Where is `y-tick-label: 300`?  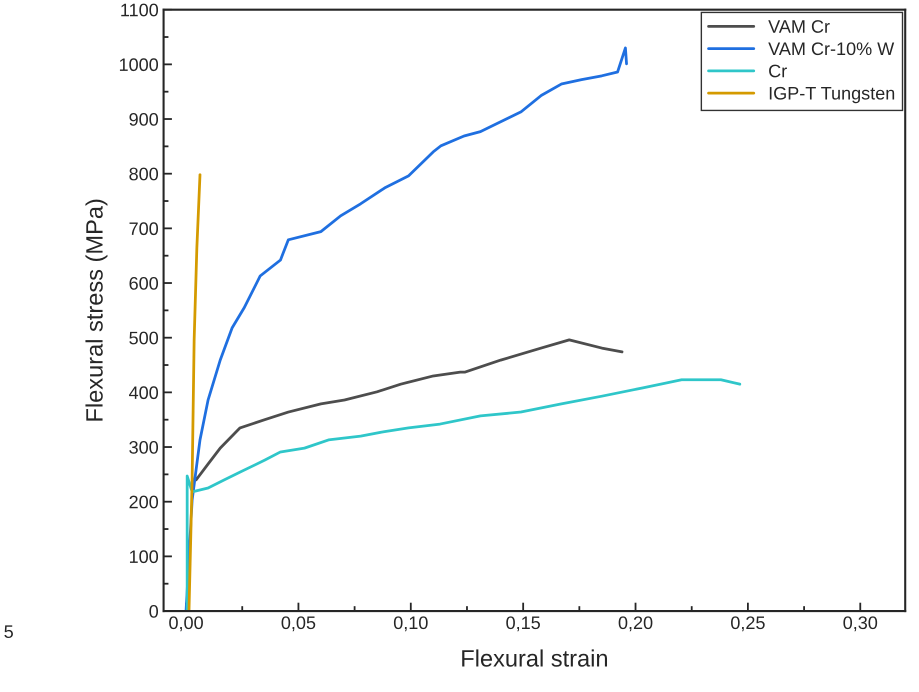 y-tick-label: 300 is located at coordinates (143, 447).